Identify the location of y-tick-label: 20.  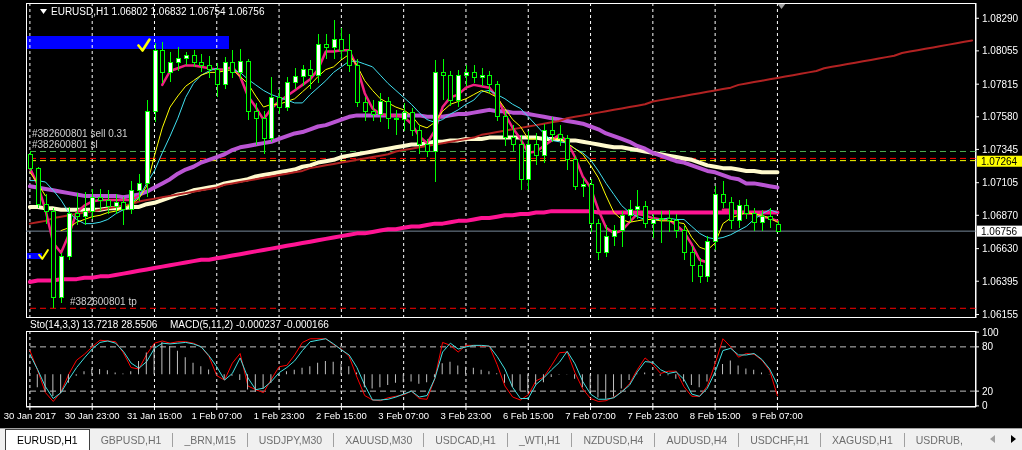
(988, 391).